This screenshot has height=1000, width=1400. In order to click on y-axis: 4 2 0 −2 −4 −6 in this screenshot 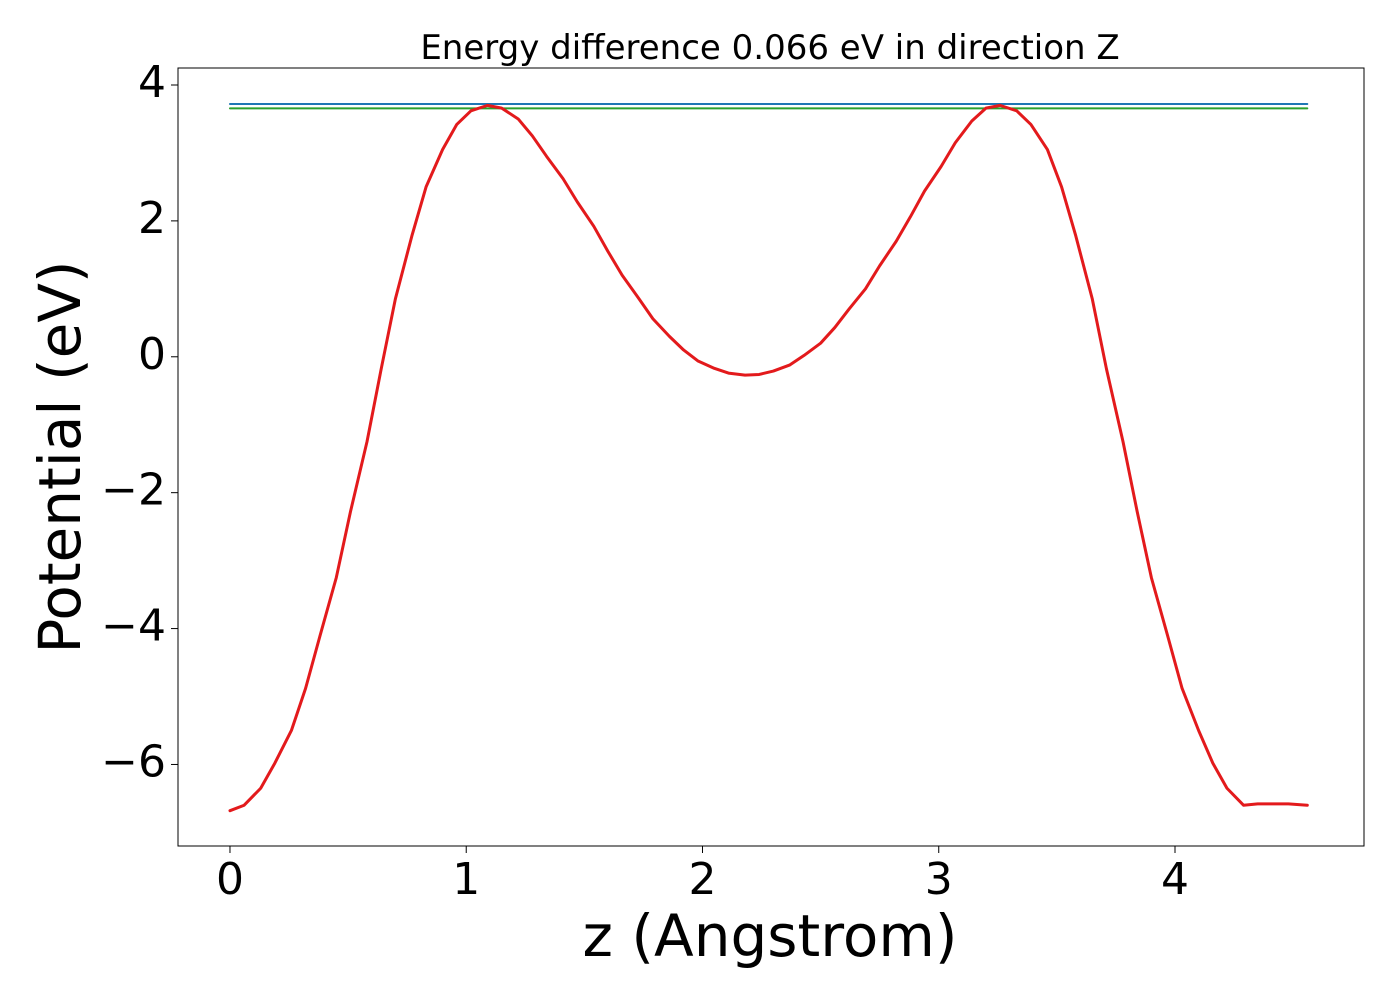, I will do `click(139, 422)`.